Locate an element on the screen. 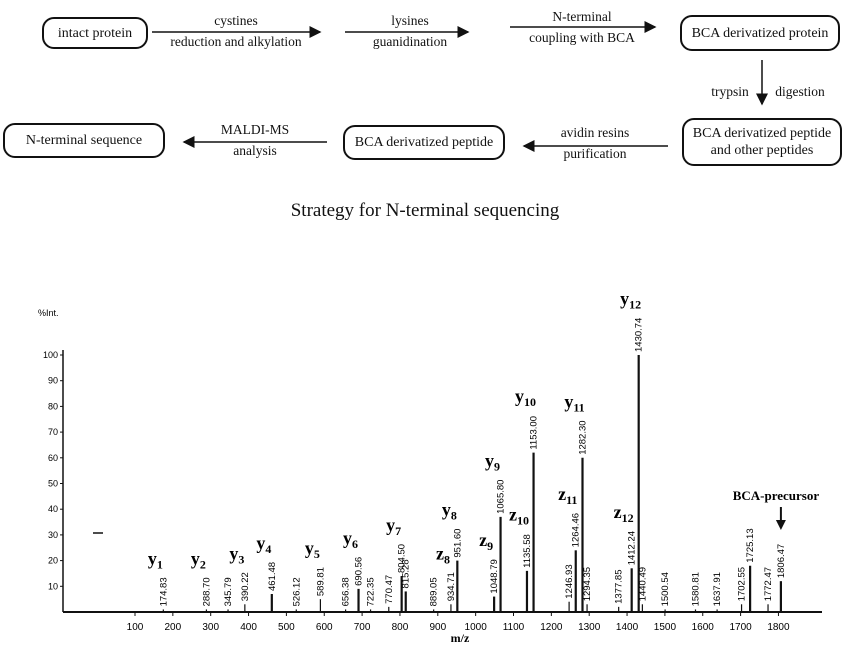  peak-label: 461.48 is located at coordinates (272, 576).